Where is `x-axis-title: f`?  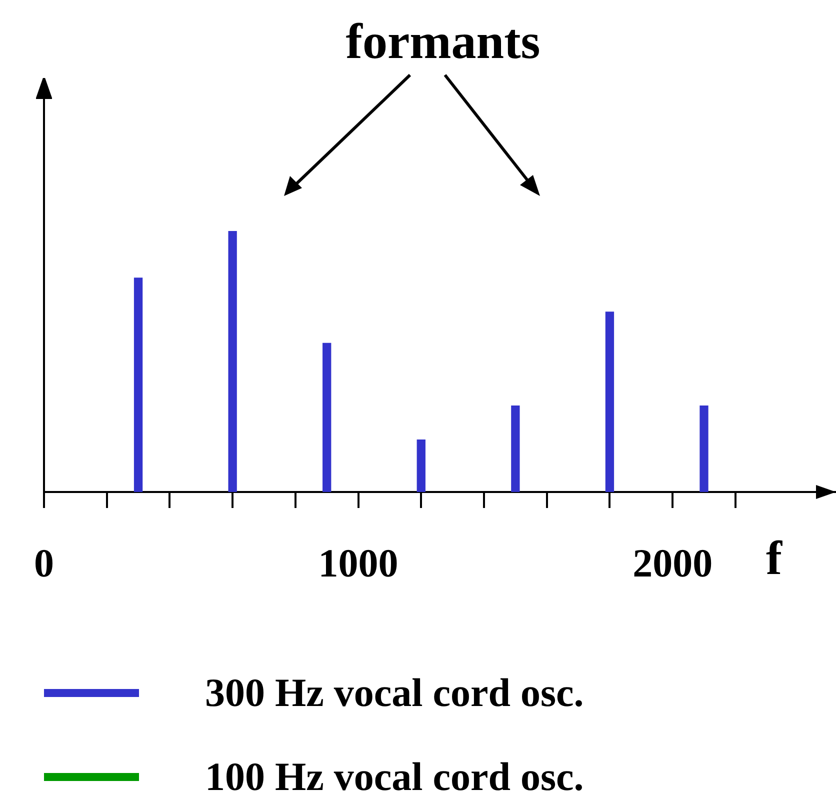
x-axis-title: f is located at coordinates (775, 558).